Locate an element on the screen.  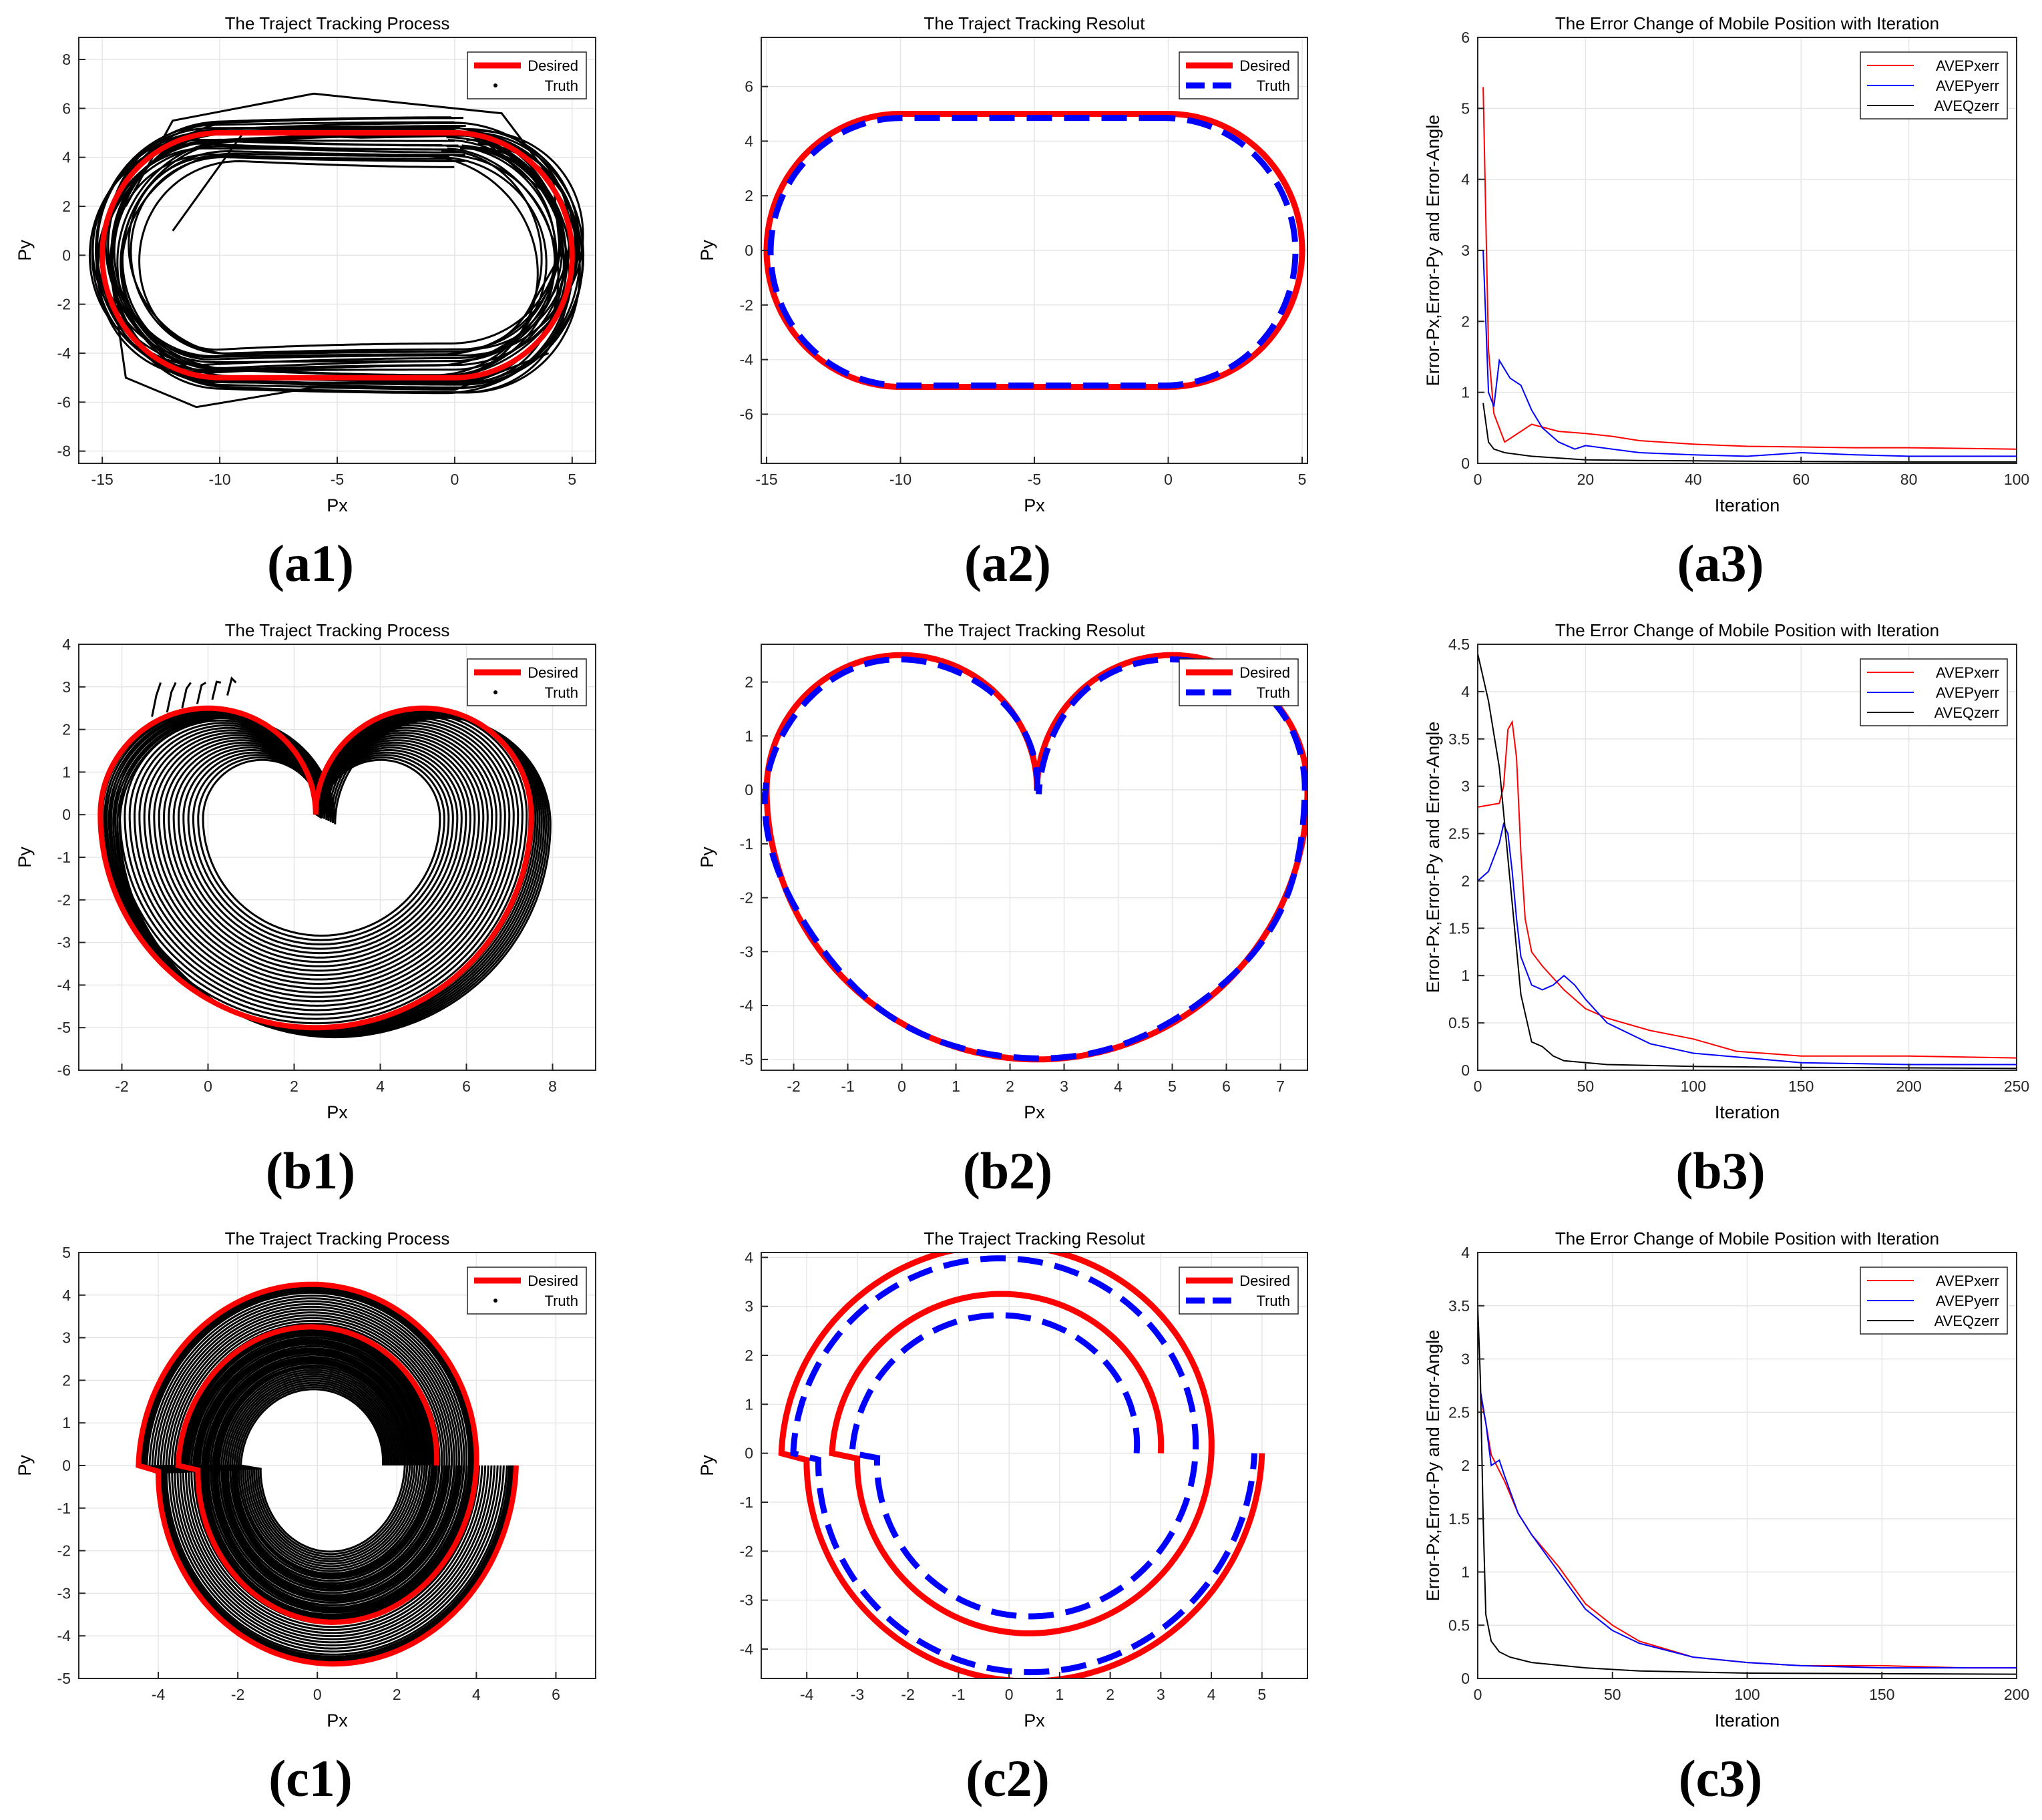
x-tick-label: -3 is located at coordinates (857, 1694).